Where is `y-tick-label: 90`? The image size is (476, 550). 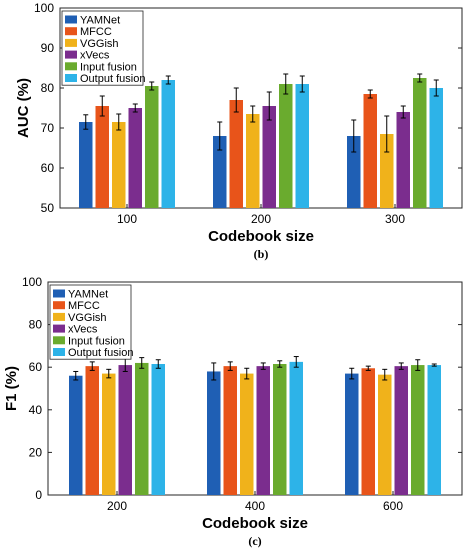
y-tick-label: 90 is located at coordinates (48, 48).